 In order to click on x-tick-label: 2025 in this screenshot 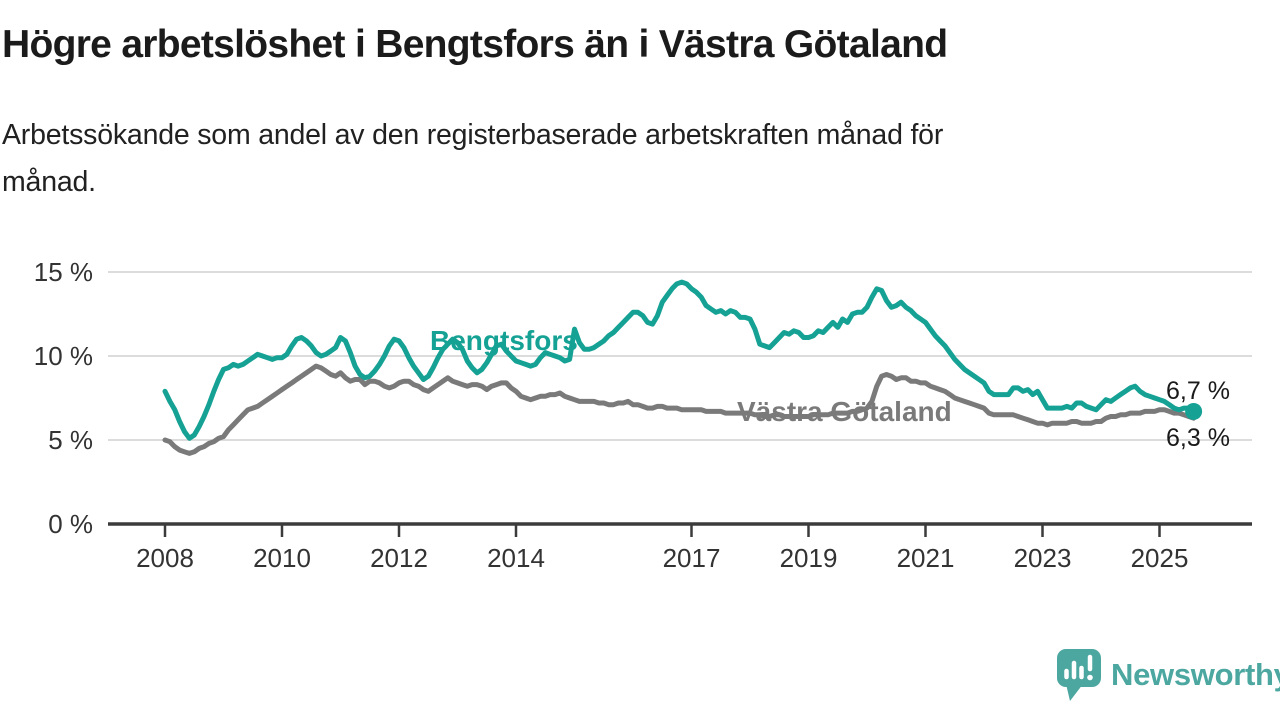, I will do `click(1160, 558)`.